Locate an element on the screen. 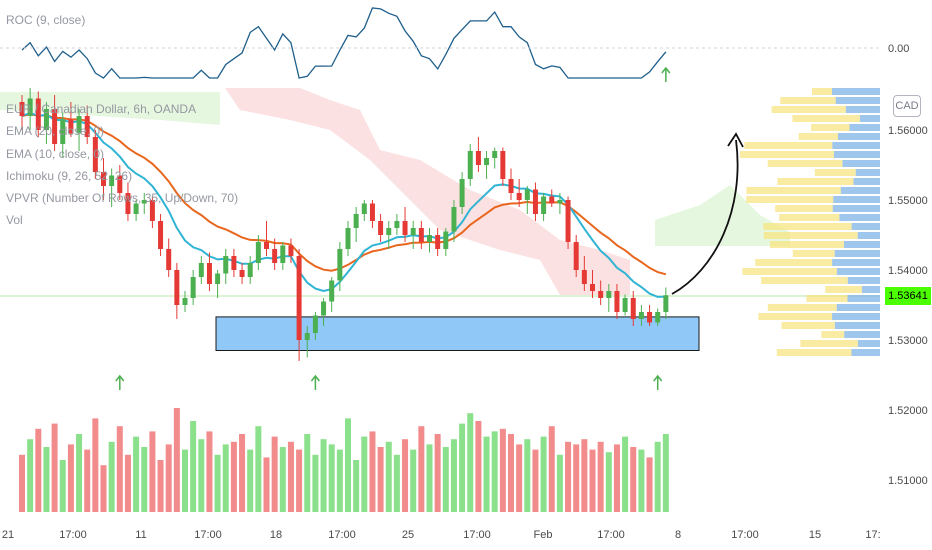 This screenshot has width=932, height=550. time-tick-label: 17:00 is located at coordinates (73, 535).